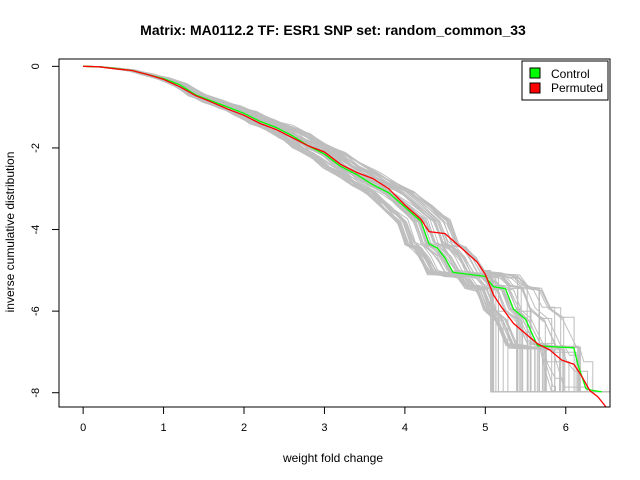  I want to click on x-tick-label: 1, so click(164, 428).